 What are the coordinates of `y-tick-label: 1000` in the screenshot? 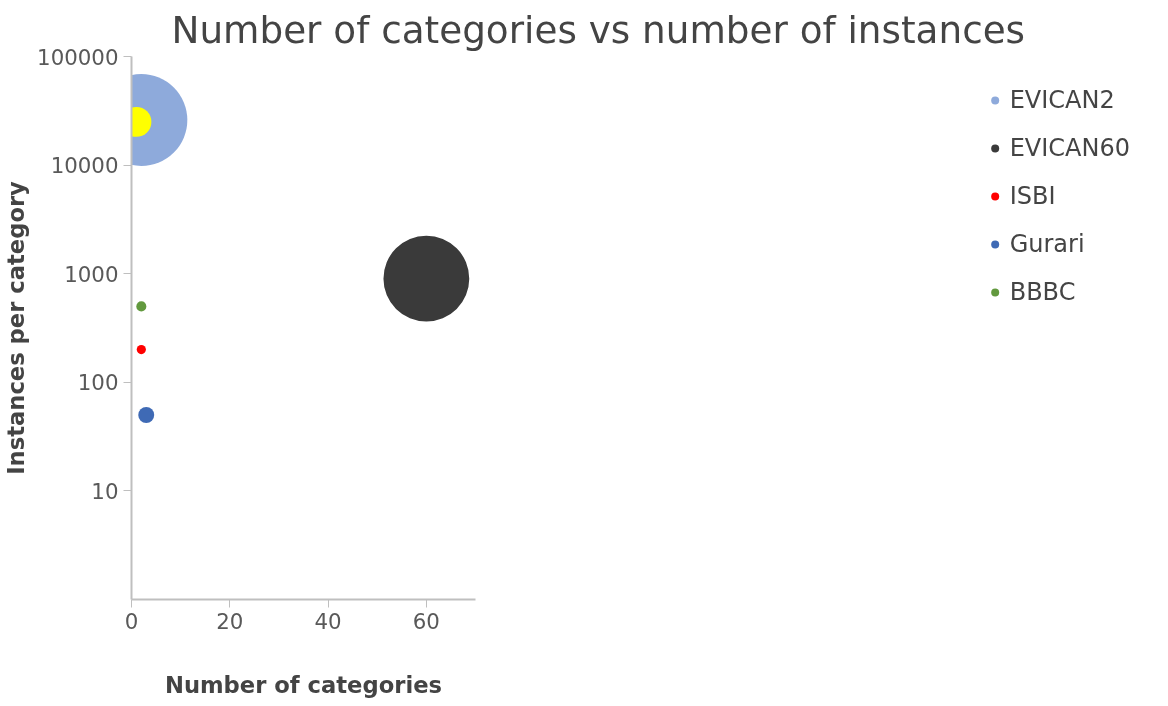 It's located at (91, 274).